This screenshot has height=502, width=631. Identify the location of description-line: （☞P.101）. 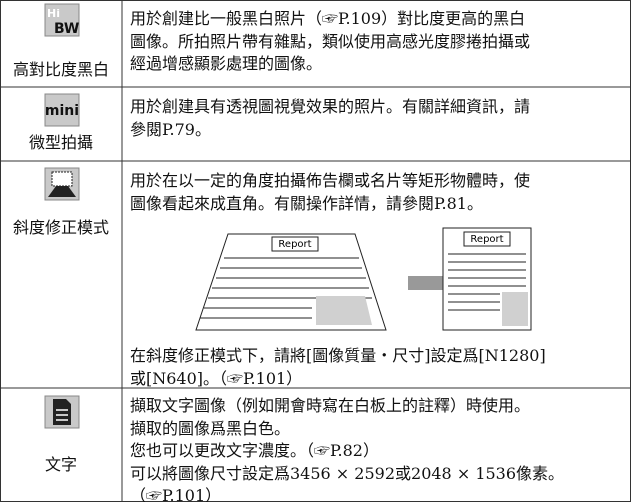
(176, 494).